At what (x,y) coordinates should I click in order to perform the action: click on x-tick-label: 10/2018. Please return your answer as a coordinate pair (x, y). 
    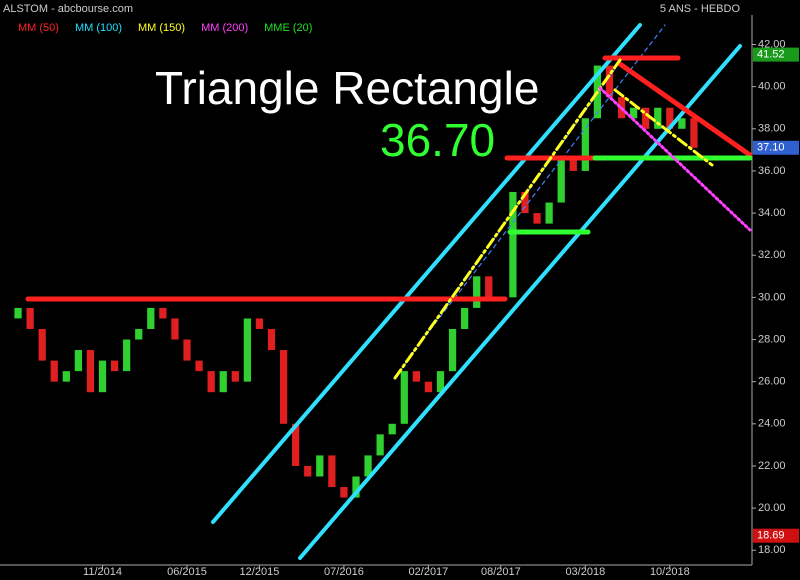
    Looking at the image, I should click on (670, 572).